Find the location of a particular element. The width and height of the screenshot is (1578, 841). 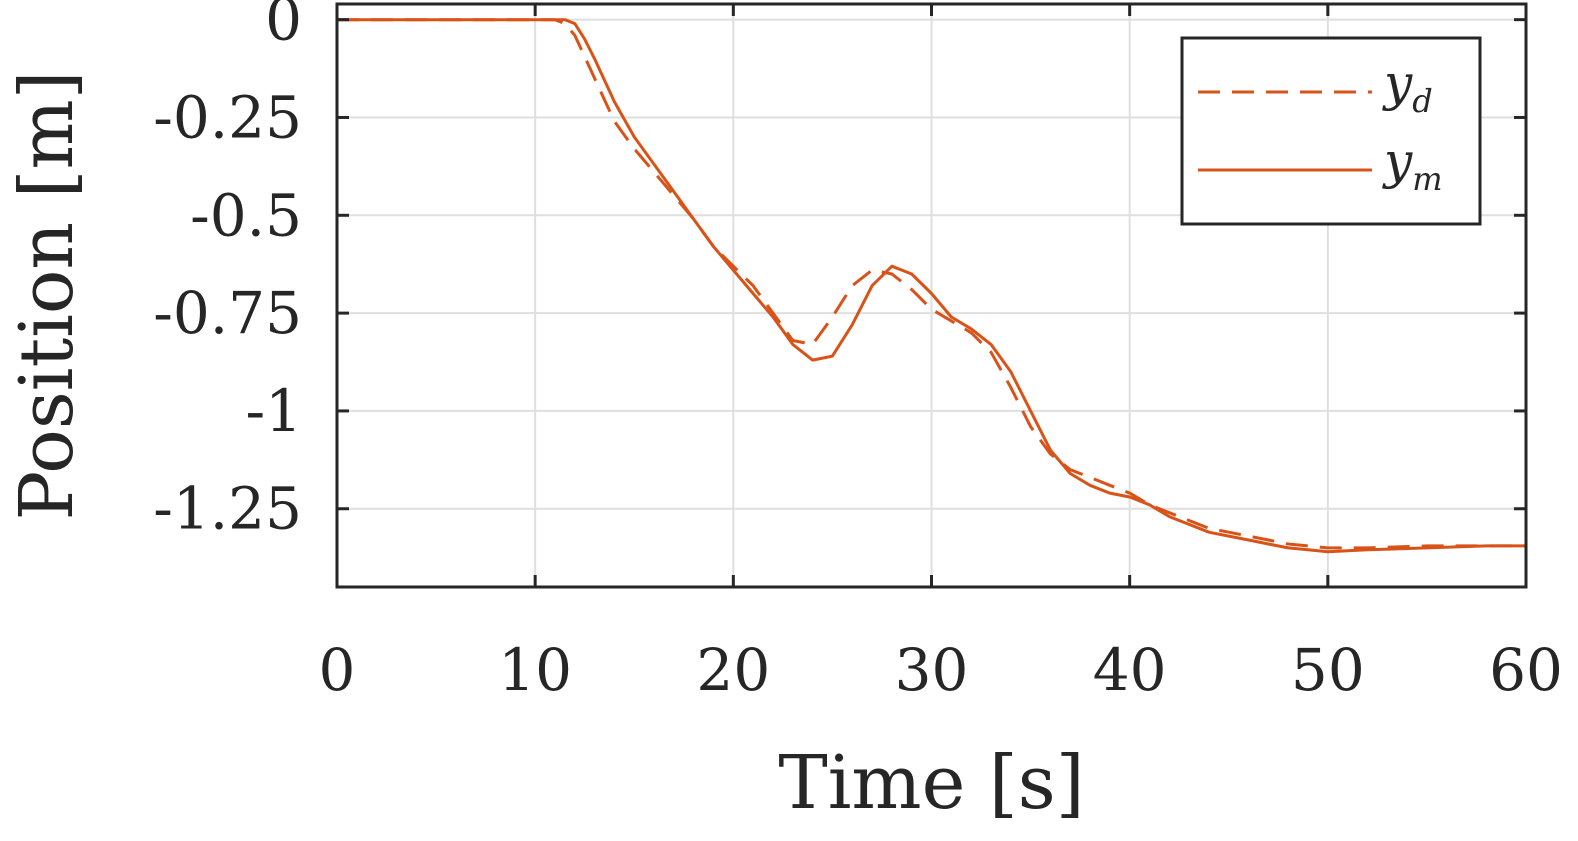

x-tick-labels: 0 10 20 30 40 50 60 is located at coordinates (941, 670).